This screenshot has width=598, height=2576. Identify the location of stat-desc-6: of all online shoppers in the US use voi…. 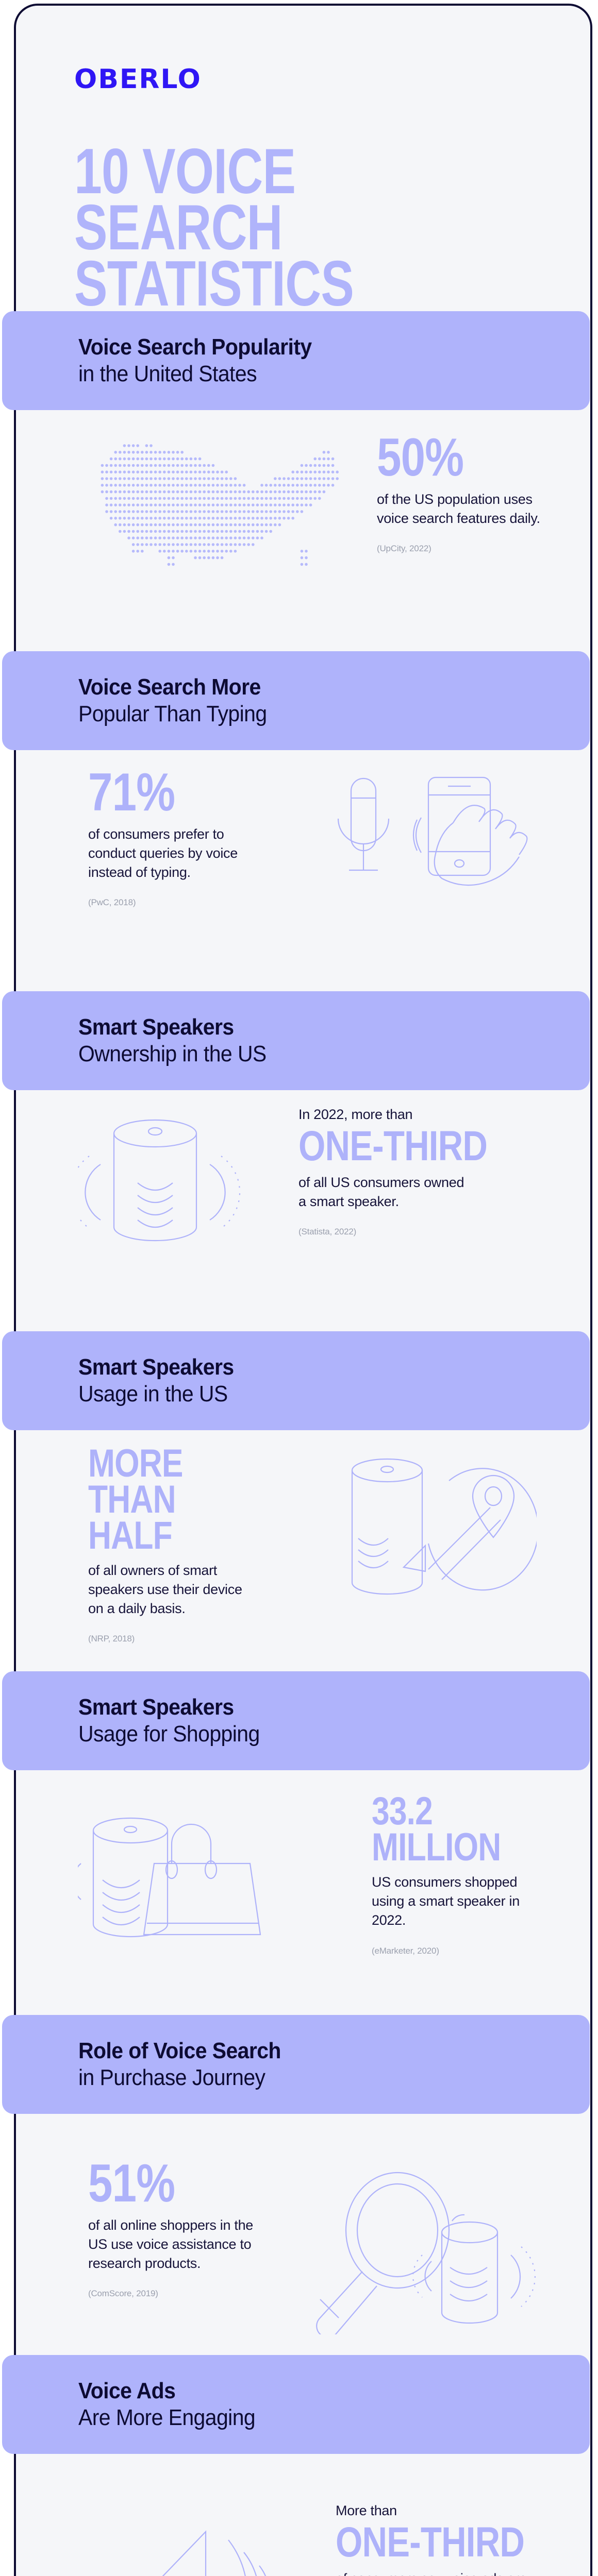
(171, 2244).